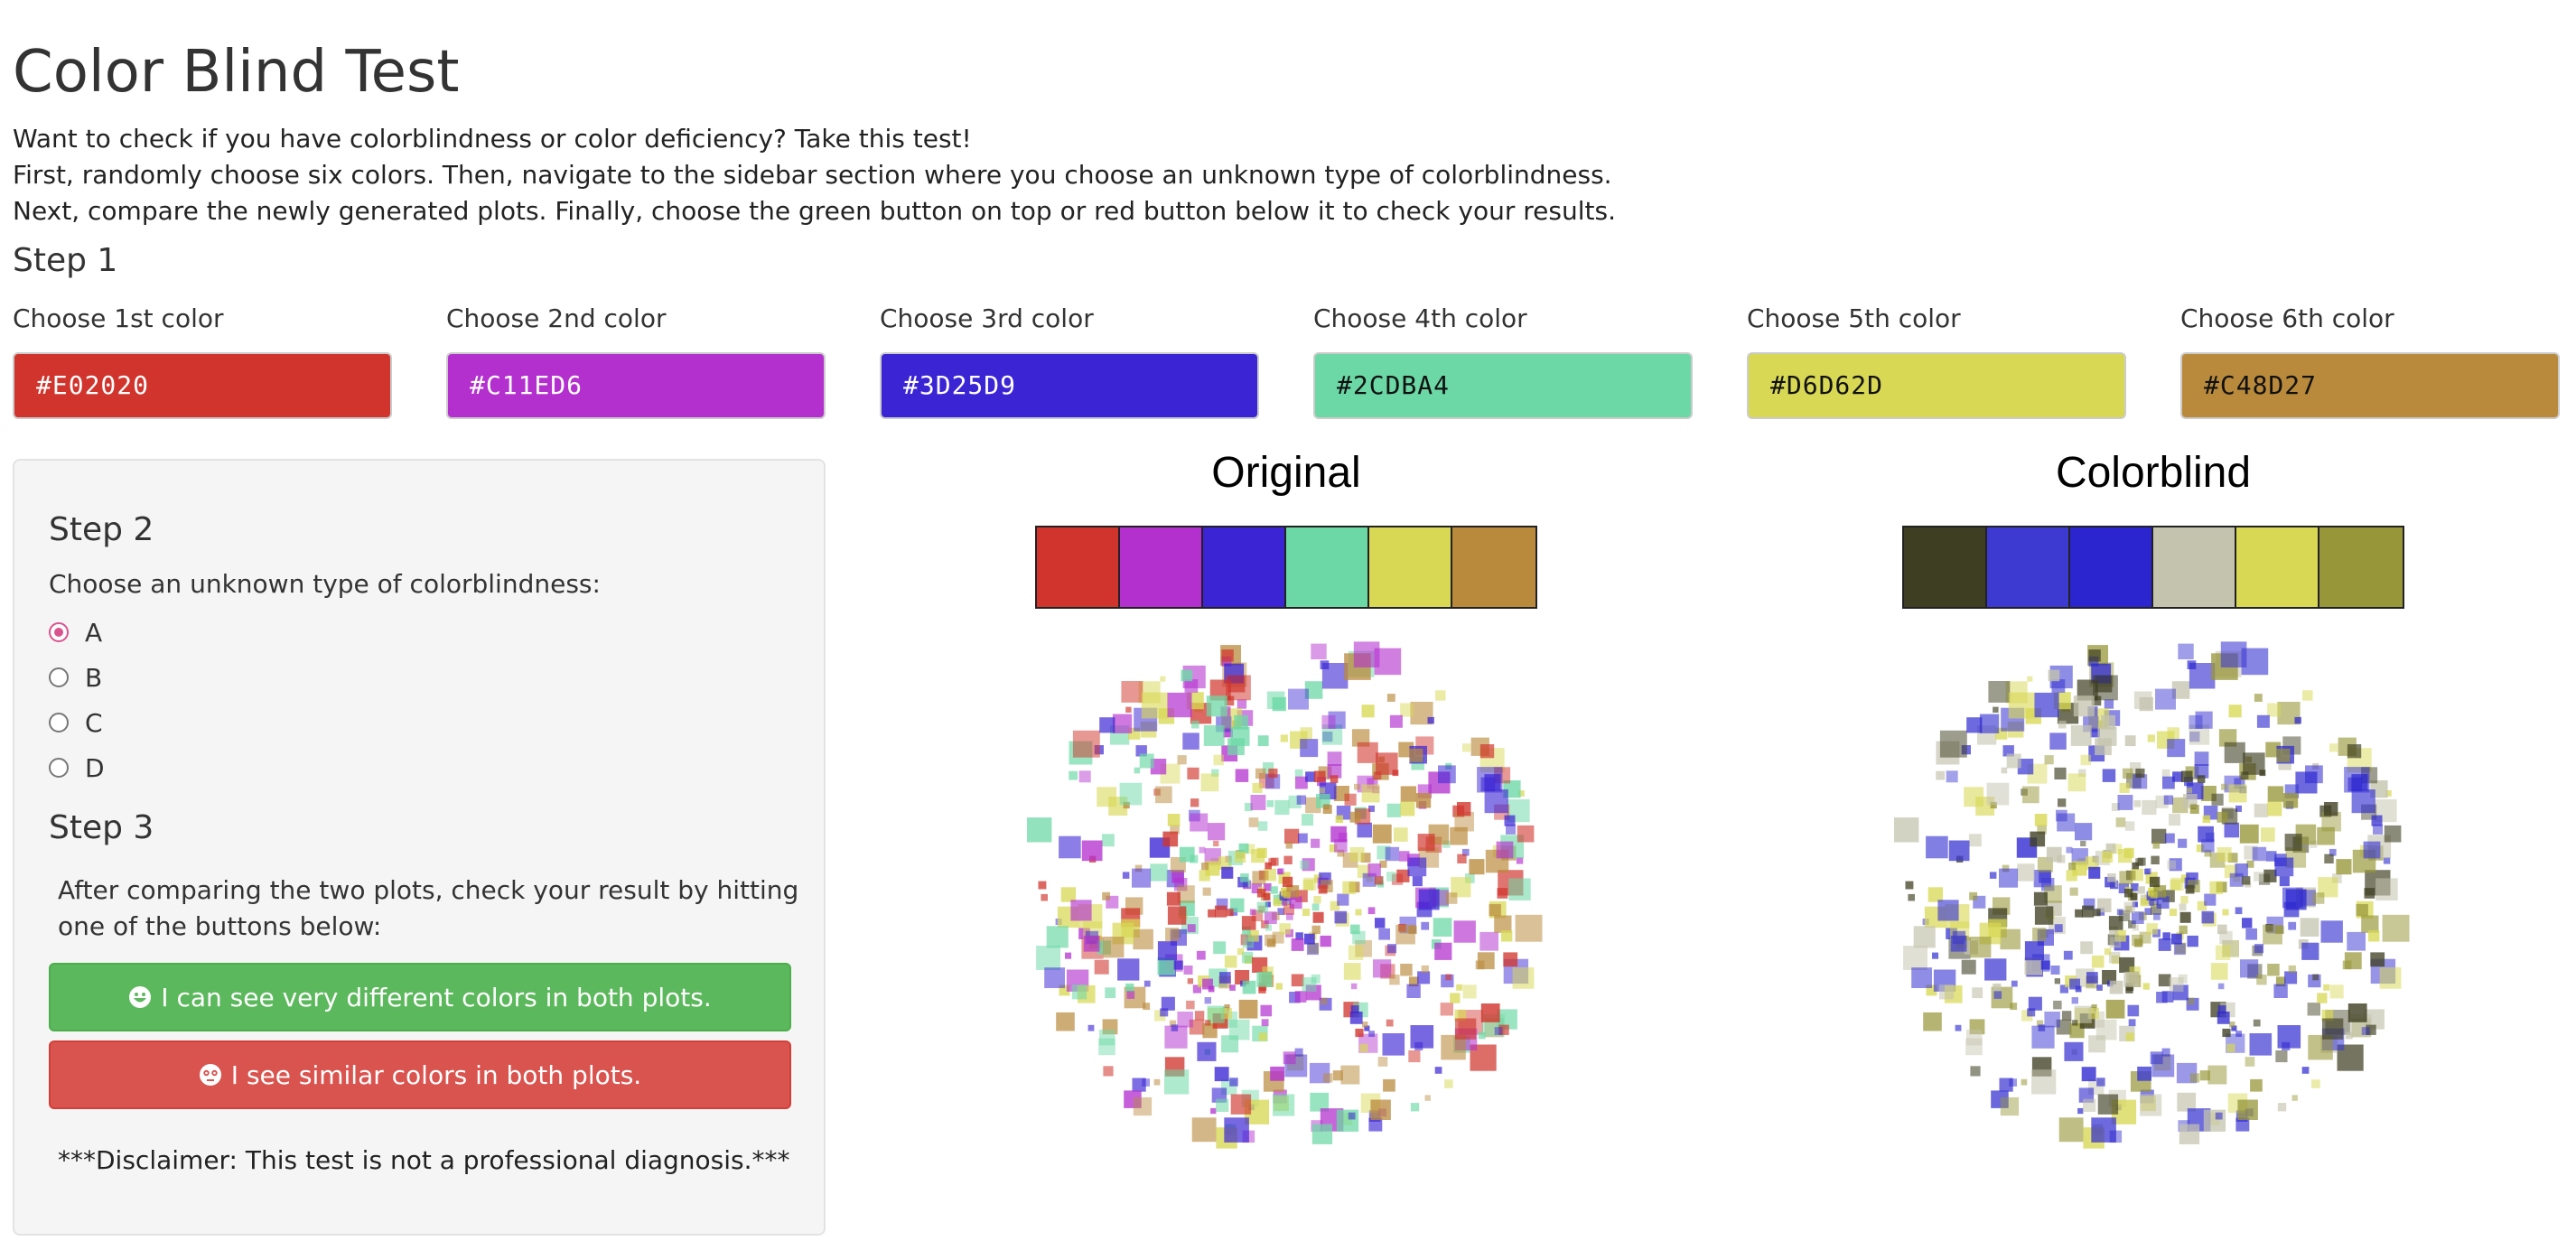  I want to click on radio-label: A, so click(94, 632).